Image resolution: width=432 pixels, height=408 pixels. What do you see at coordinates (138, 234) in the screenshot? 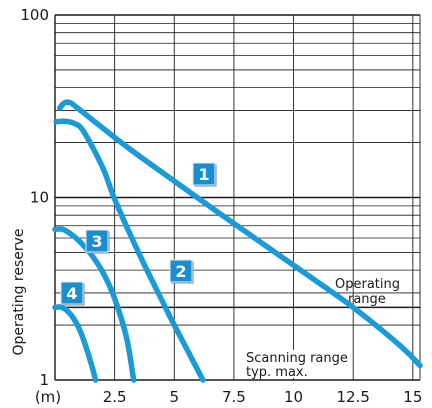
I see `curve-badges: 1 2 3 4` at bounding box center [138, 234].